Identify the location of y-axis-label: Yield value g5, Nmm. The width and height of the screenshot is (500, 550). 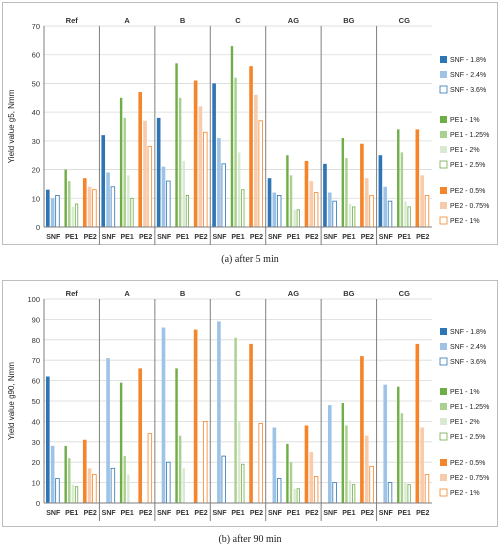
(11, 126).